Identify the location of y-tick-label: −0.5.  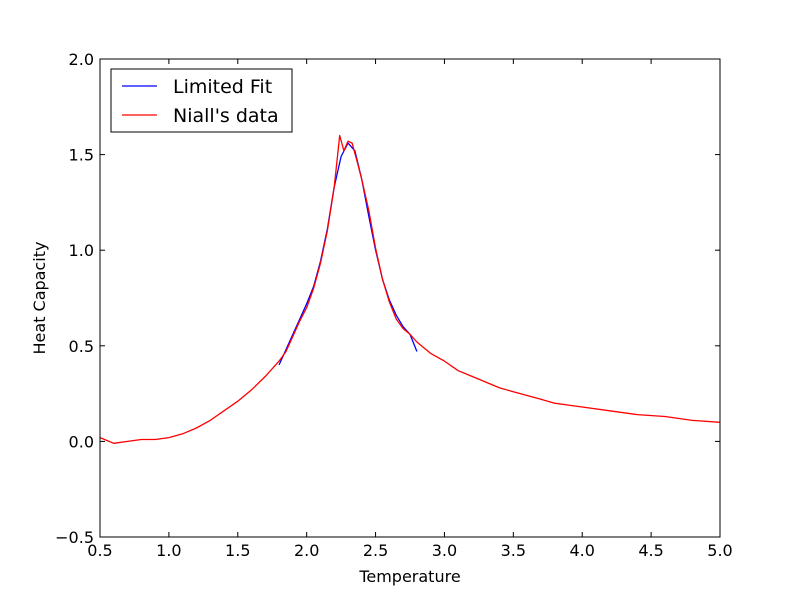
(74, 537).